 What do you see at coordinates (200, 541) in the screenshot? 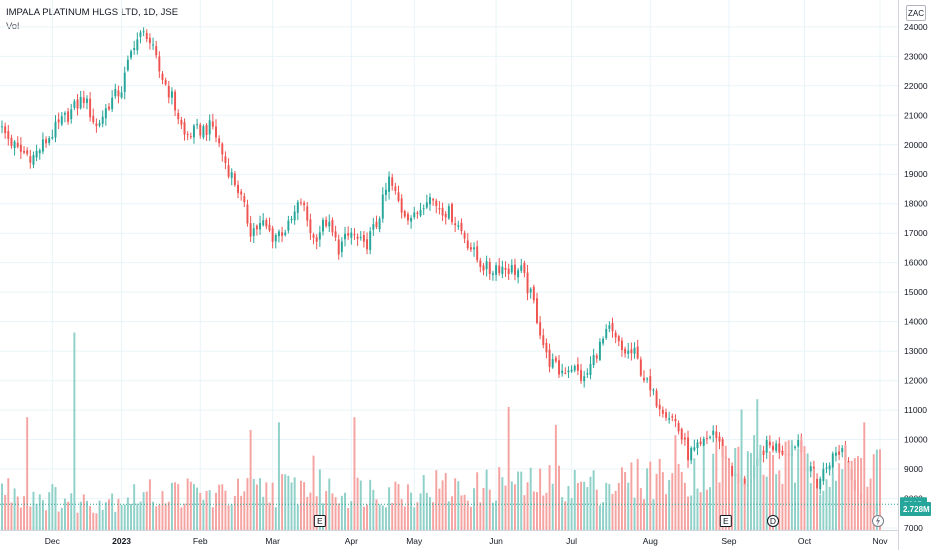
I see `x-axis-tick-label: Feb` at bounding box center [200, 541].